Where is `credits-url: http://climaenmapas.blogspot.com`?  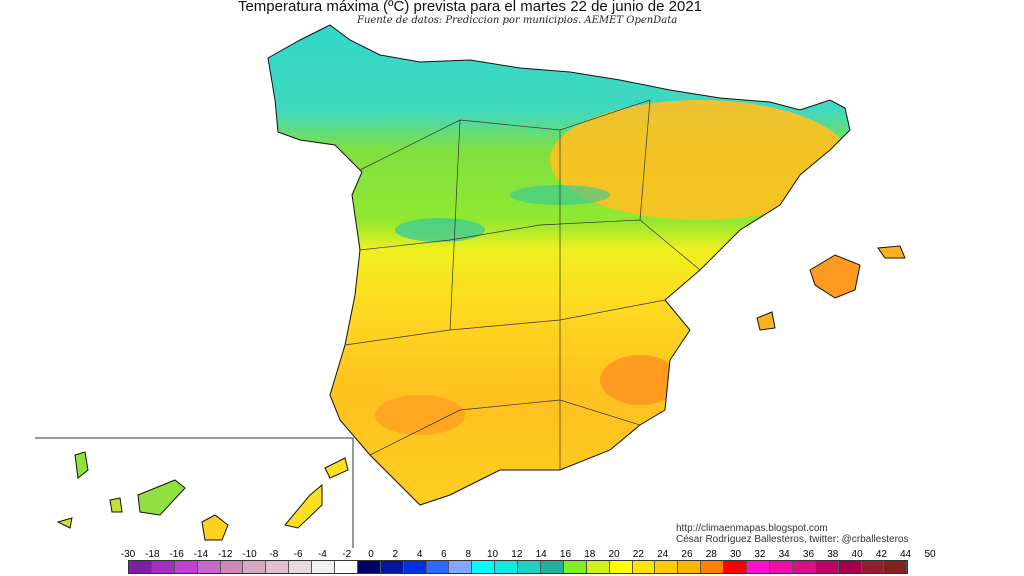
credits-url: http://climaenmapas.blogspot.com is located at coordinates (752, 528).